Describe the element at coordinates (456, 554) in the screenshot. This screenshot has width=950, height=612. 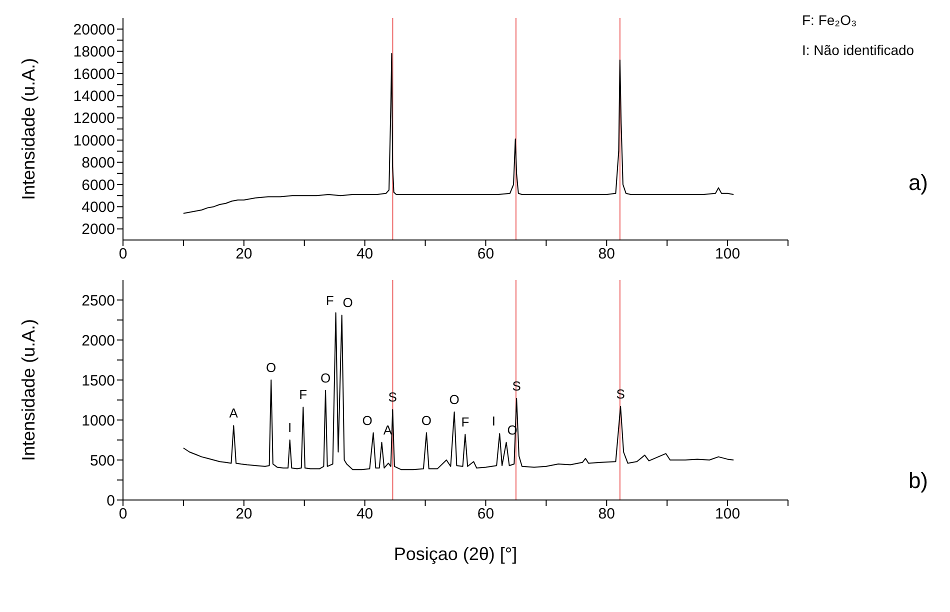
I see `x-axis-title: Posiçao (2θ) [°]` at that location.